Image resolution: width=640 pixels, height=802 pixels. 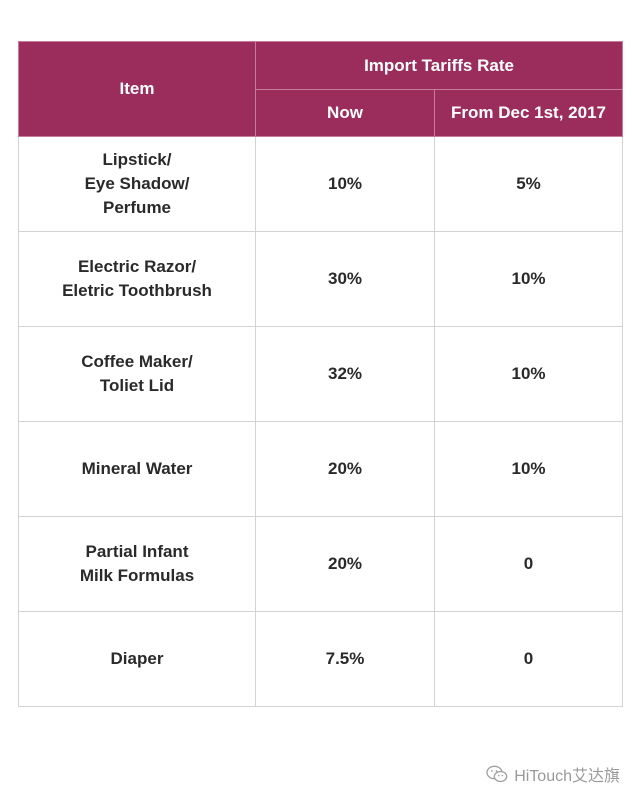 What do you see at coordinates (345, 659) in the screenshot?
I see `now-rate-cell: 7.5%` at bounding box center [345, 659].